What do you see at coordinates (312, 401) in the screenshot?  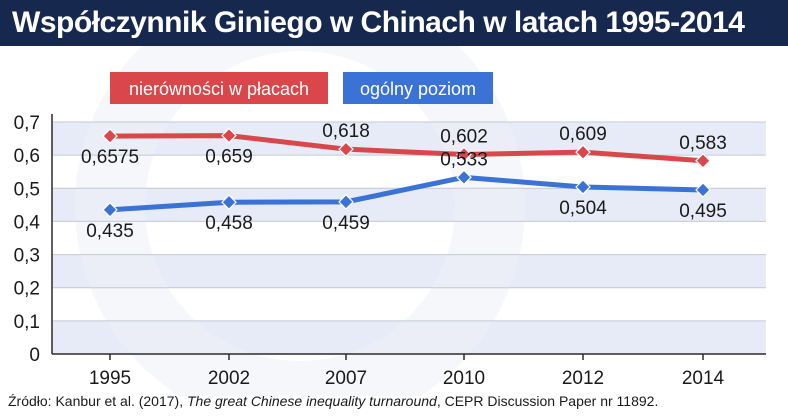 I see `source-publication: The great Chinese inequality turnaround` at bounding box center [312, 401].